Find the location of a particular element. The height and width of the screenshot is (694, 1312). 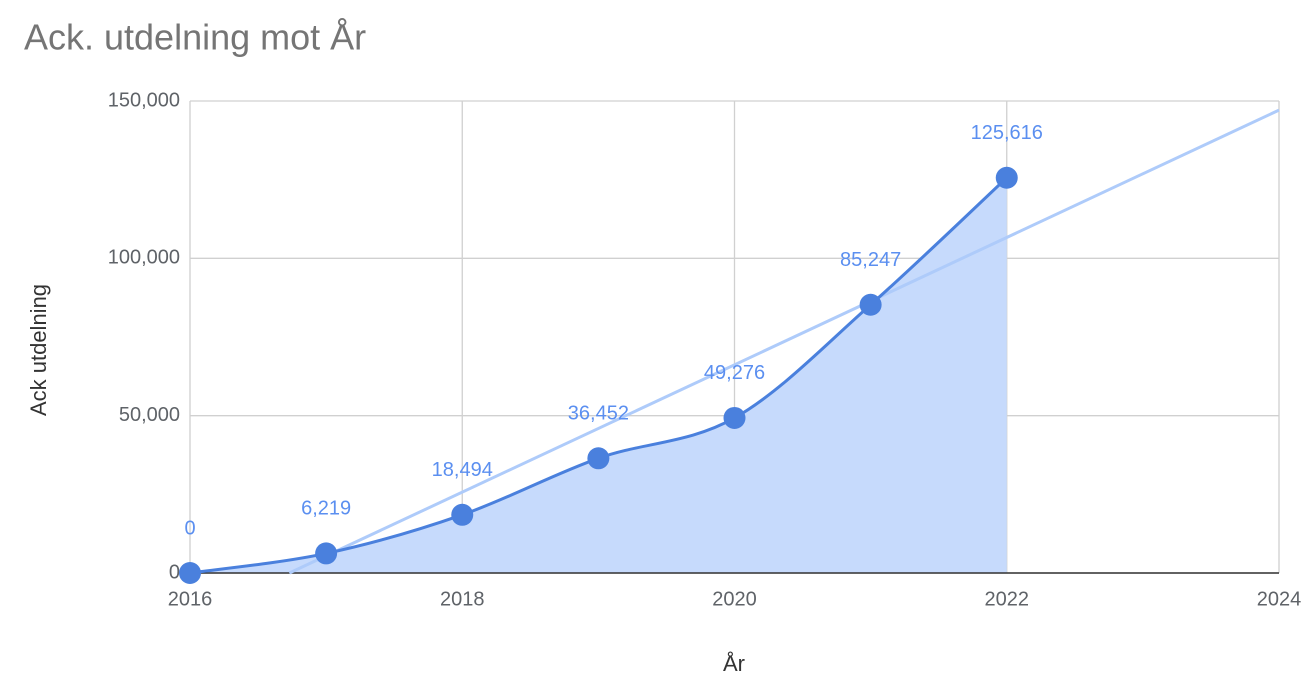

data-label: 0 is located at coordinates (189, 528).